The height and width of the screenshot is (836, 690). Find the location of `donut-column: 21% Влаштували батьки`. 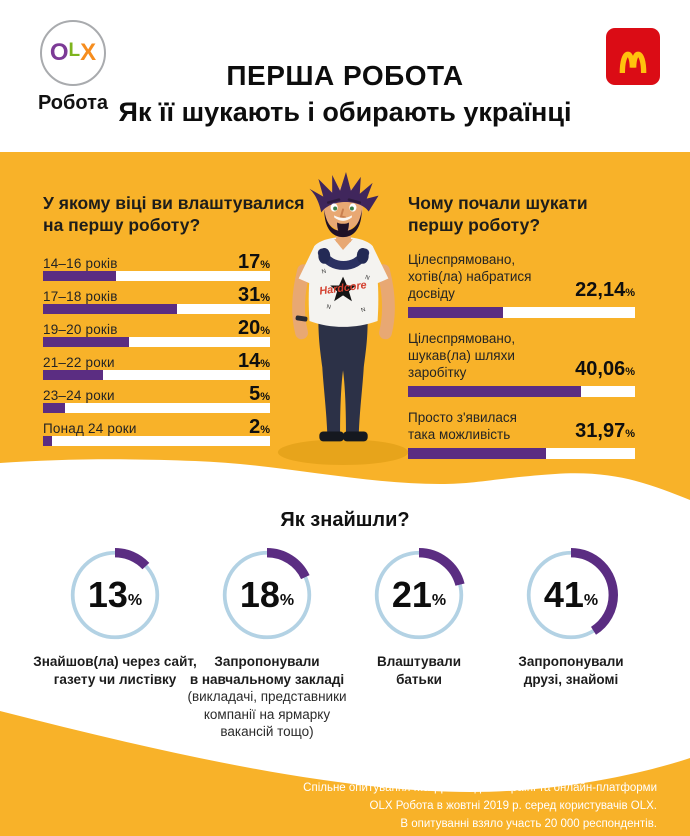

donut-column: 21% Влаштували батьки is located at coordinates (419, 618).